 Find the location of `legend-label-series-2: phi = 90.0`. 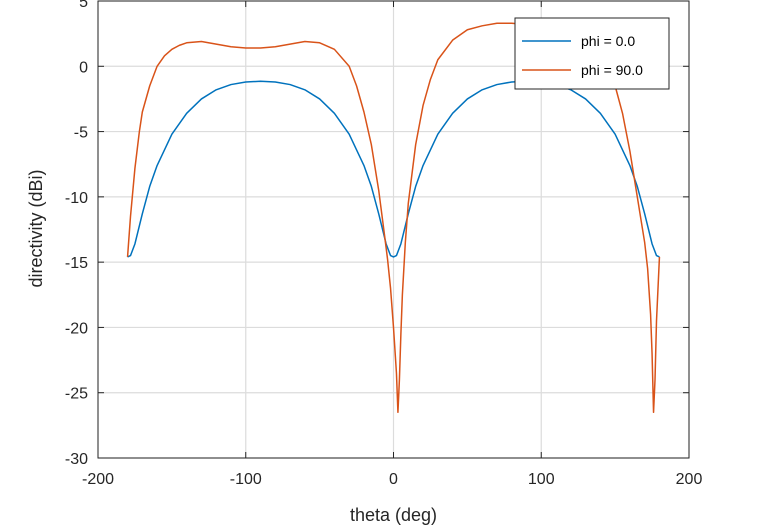

legend-label-series-2: phi = 90.0 is located at coordinates (612, 70).